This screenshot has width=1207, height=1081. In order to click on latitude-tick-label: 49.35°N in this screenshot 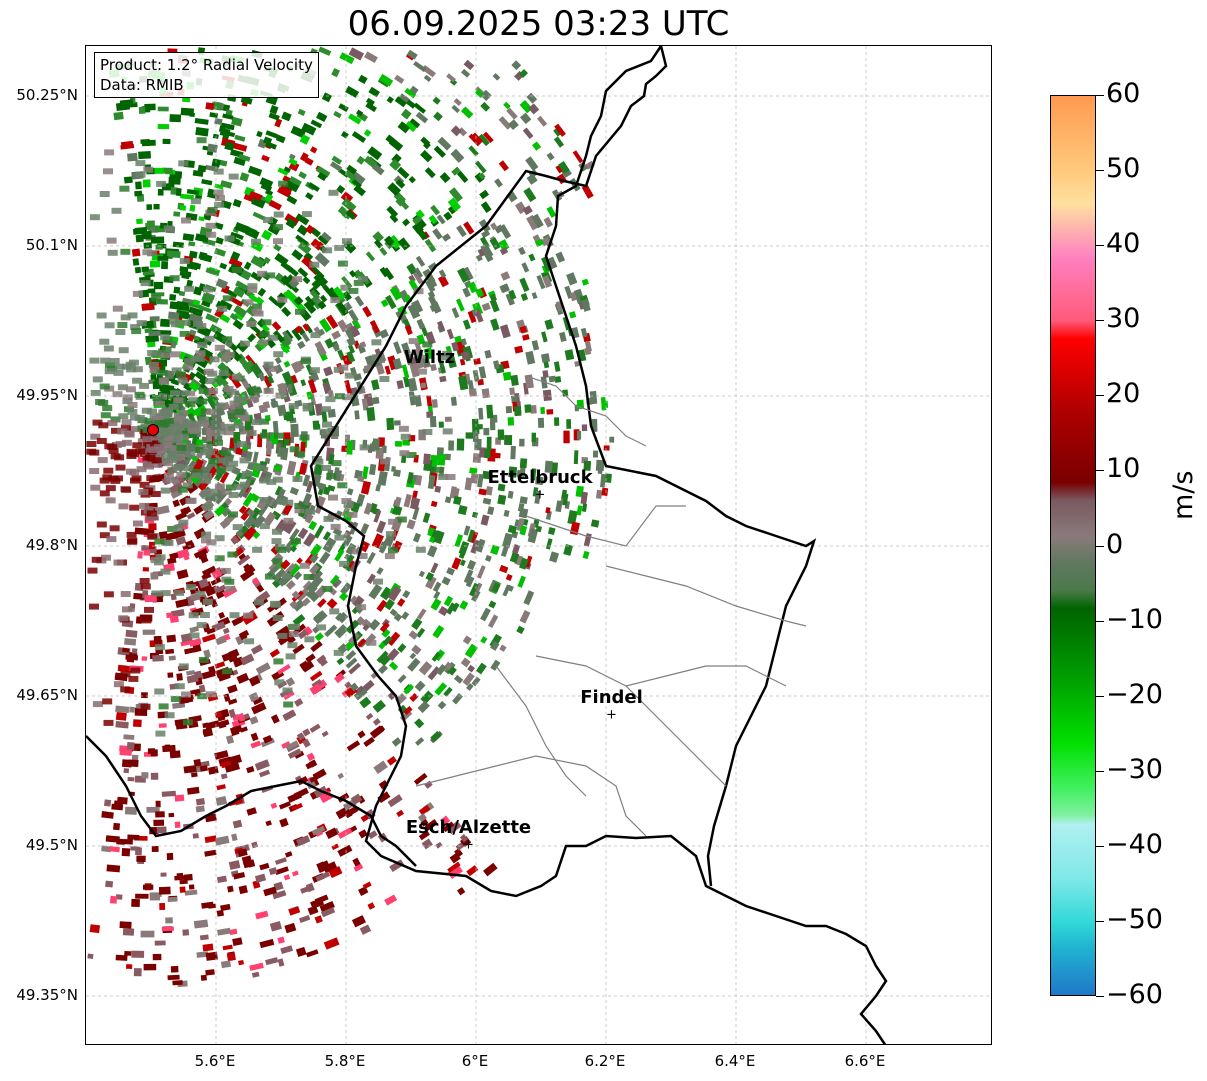, I will do `click(47, 995)`.